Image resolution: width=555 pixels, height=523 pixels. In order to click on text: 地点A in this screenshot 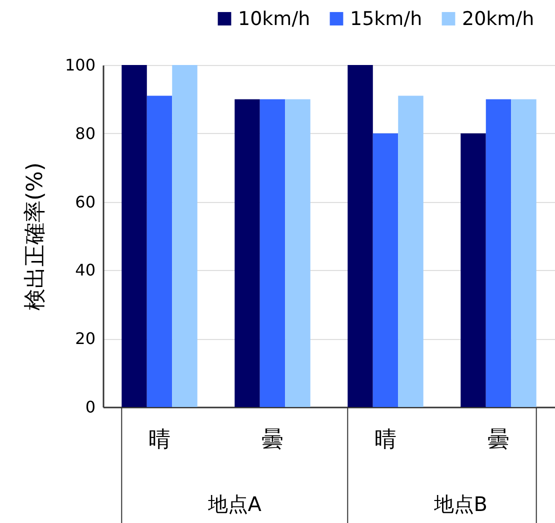, I will do `click(234, 504)`.